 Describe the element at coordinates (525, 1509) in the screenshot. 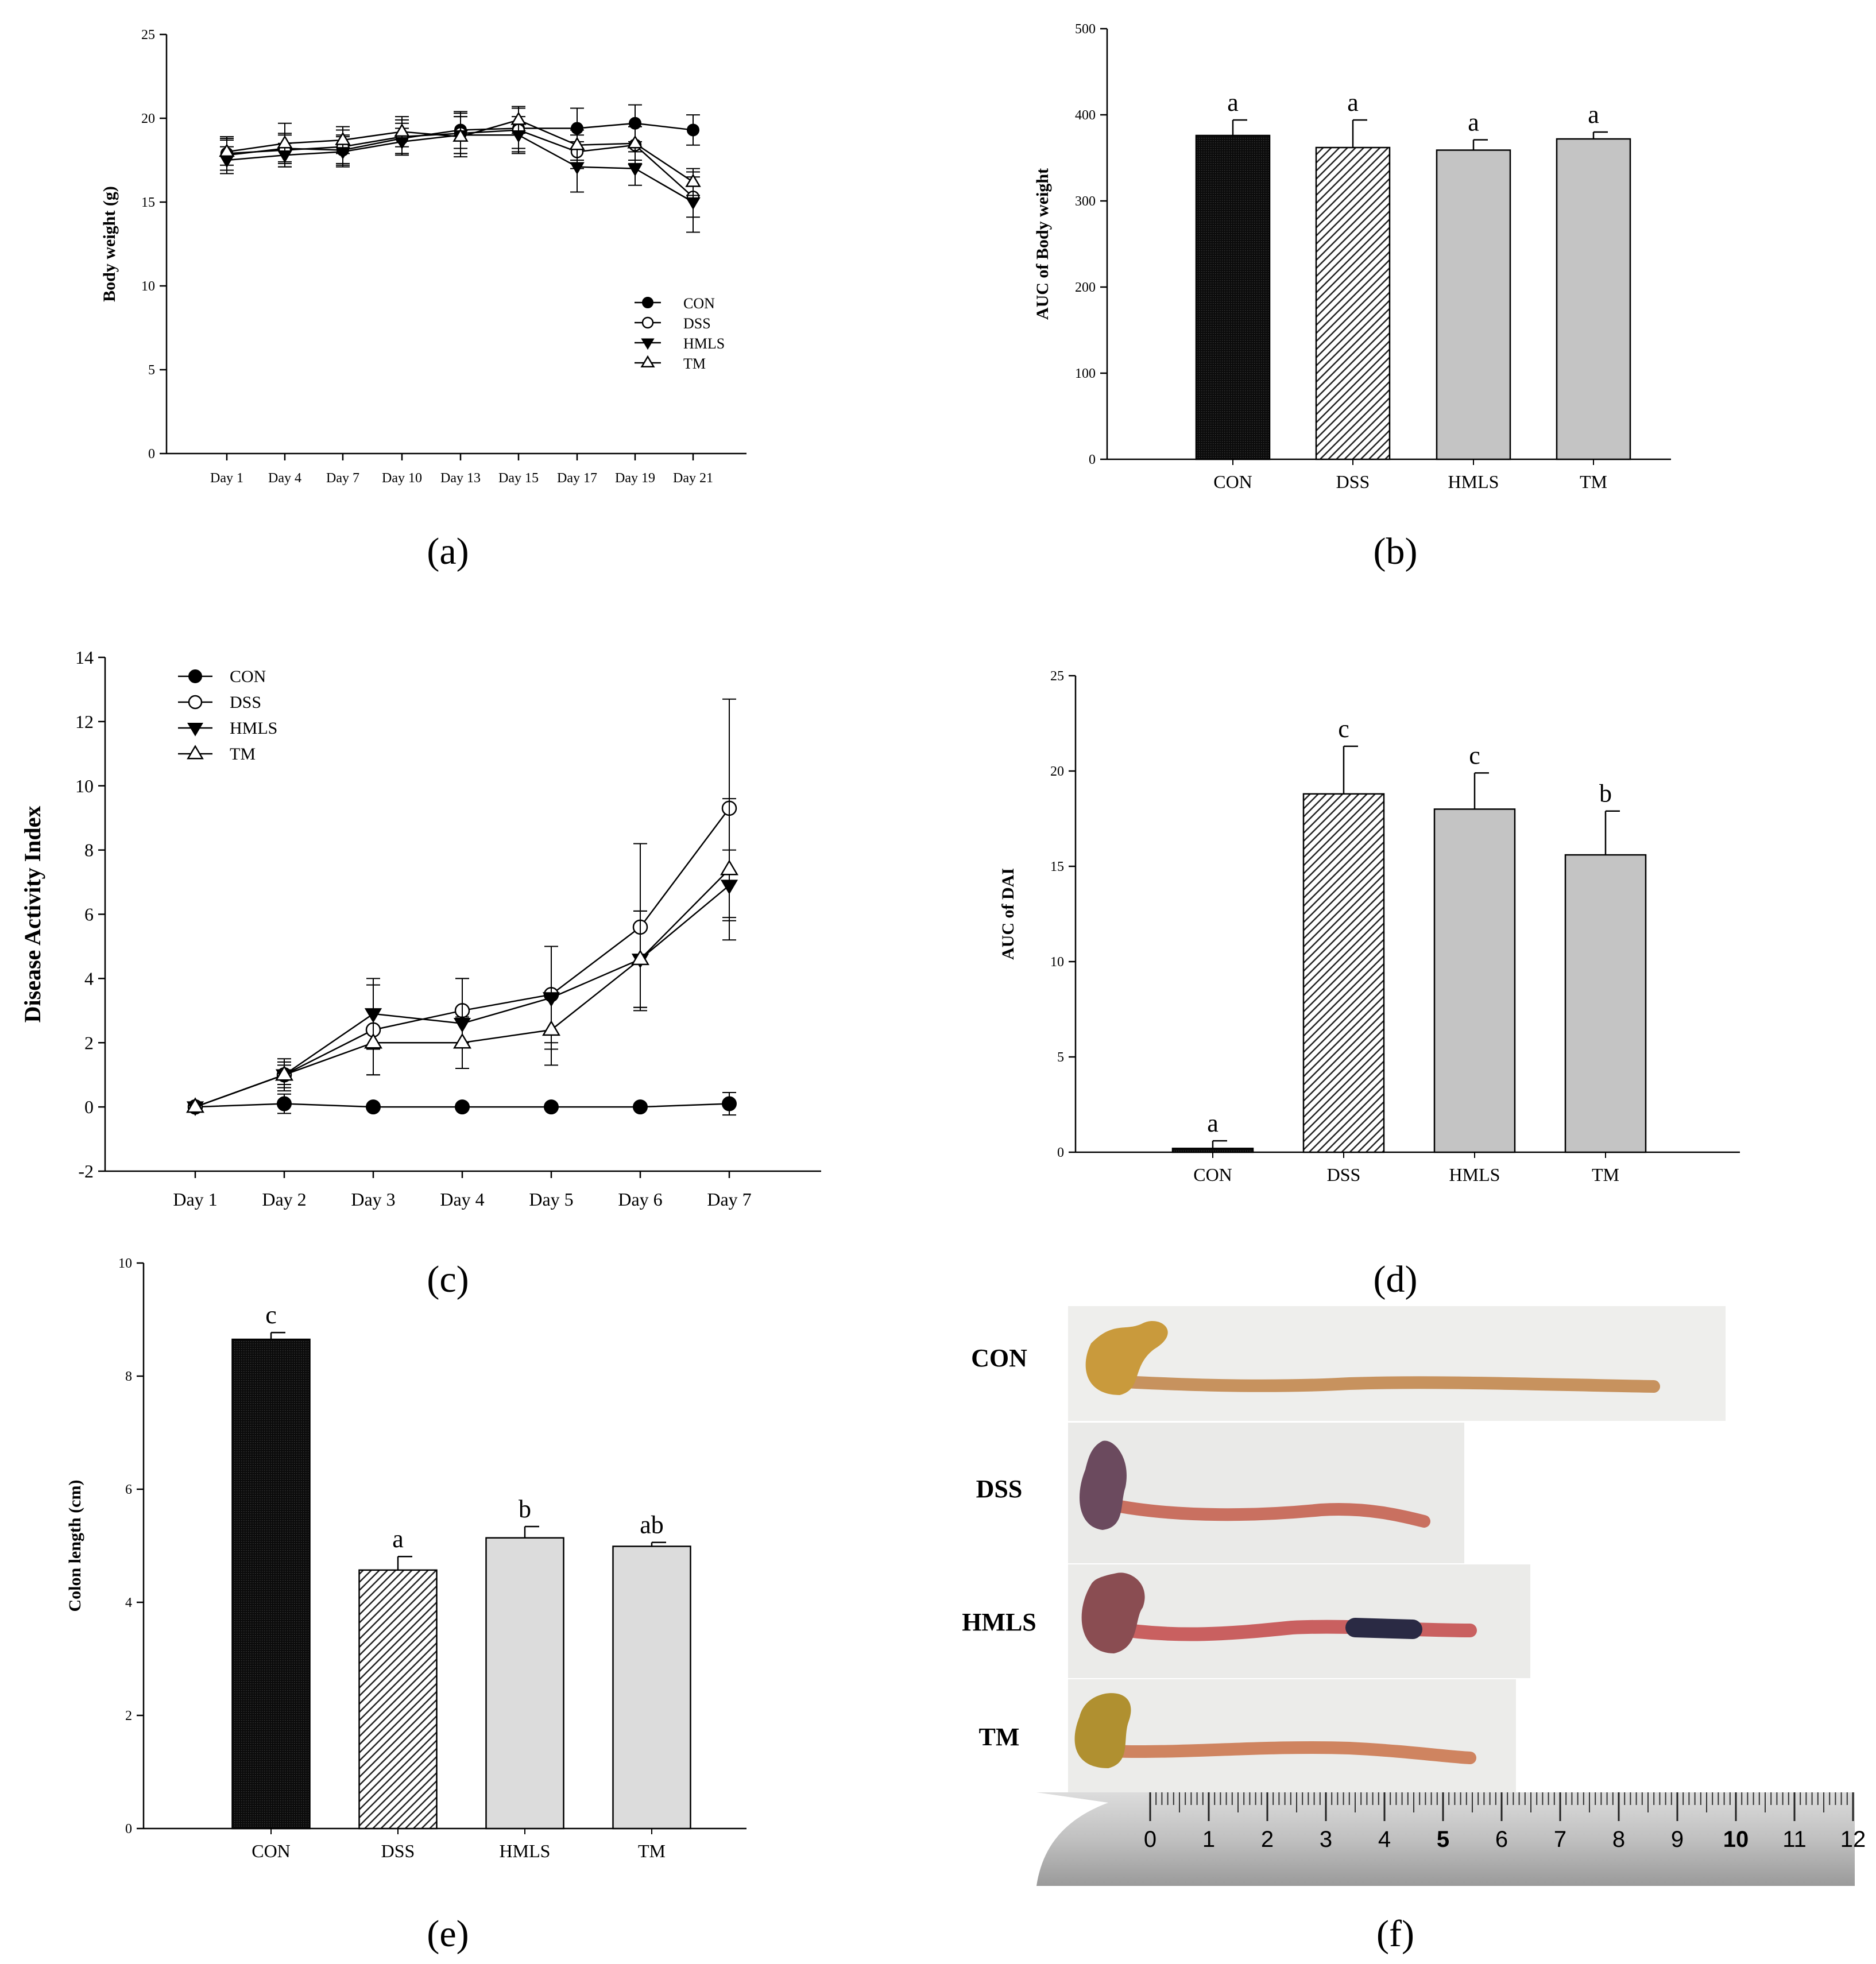

I see `e-significance-letter: b` at that location.